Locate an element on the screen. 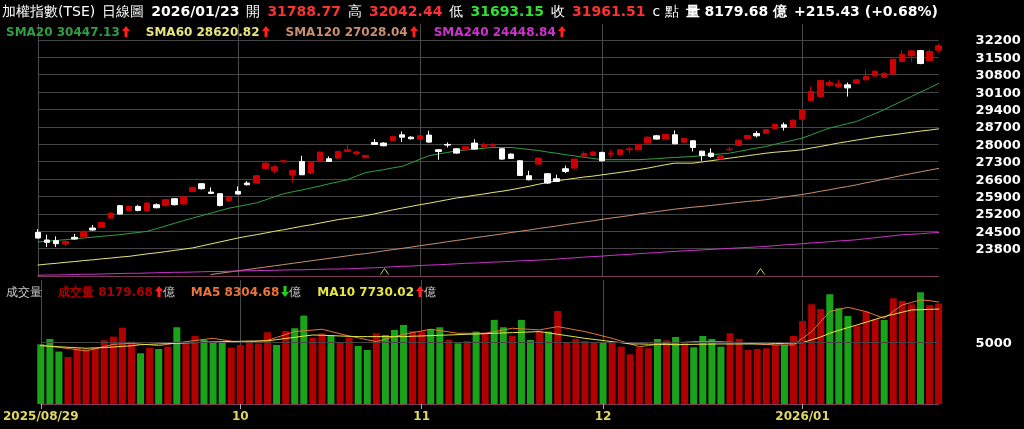  text: 億 is located at coordinates (295, 292).